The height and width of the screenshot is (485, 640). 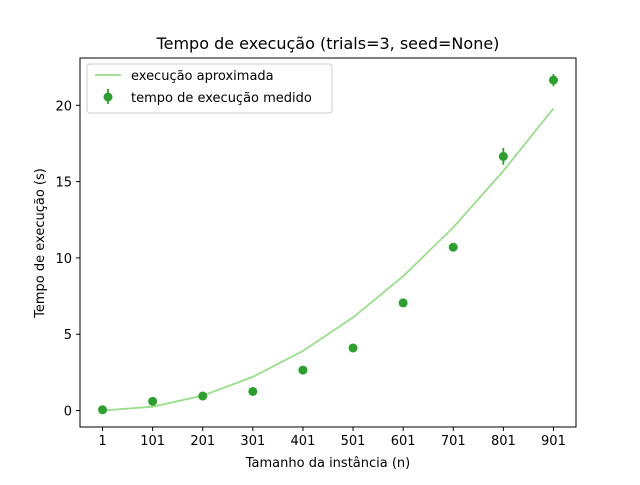 What do you see at coordinates (68, 412) in the screenshot?
I see `y-tick-label: 0` at bounding box center [68, 412].